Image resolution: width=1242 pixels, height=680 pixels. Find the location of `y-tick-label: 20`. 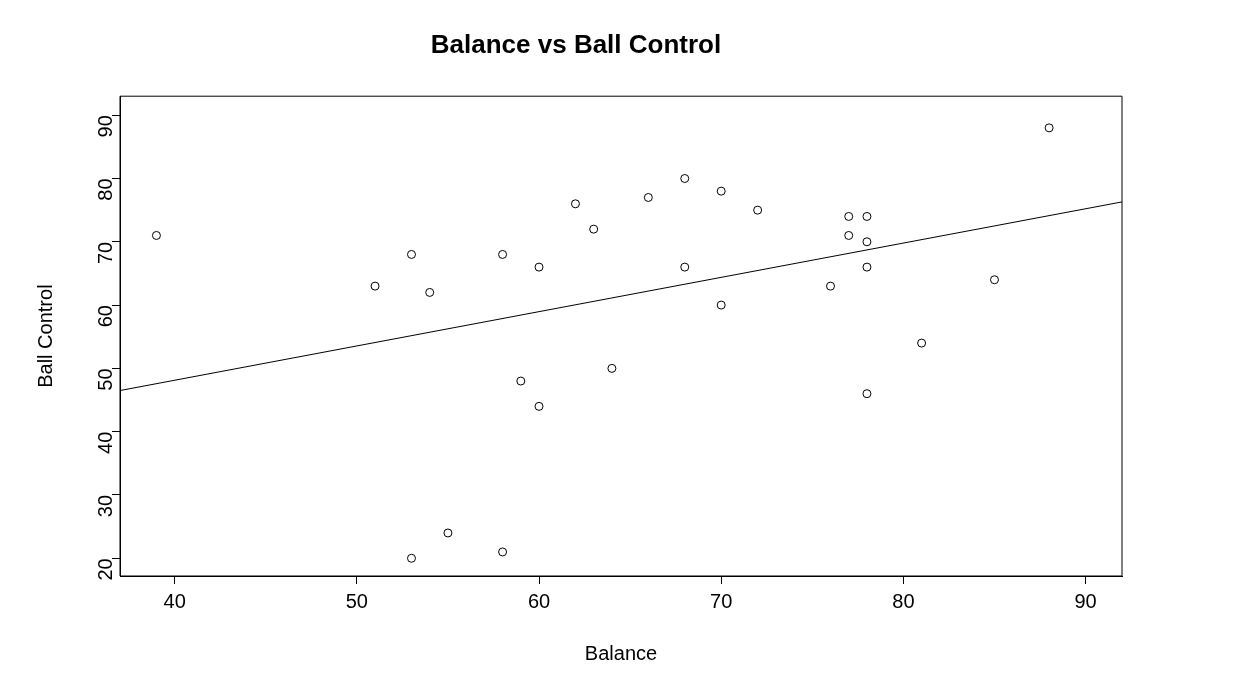

y-tick-label: 20 is located at coordinates (104, 569).